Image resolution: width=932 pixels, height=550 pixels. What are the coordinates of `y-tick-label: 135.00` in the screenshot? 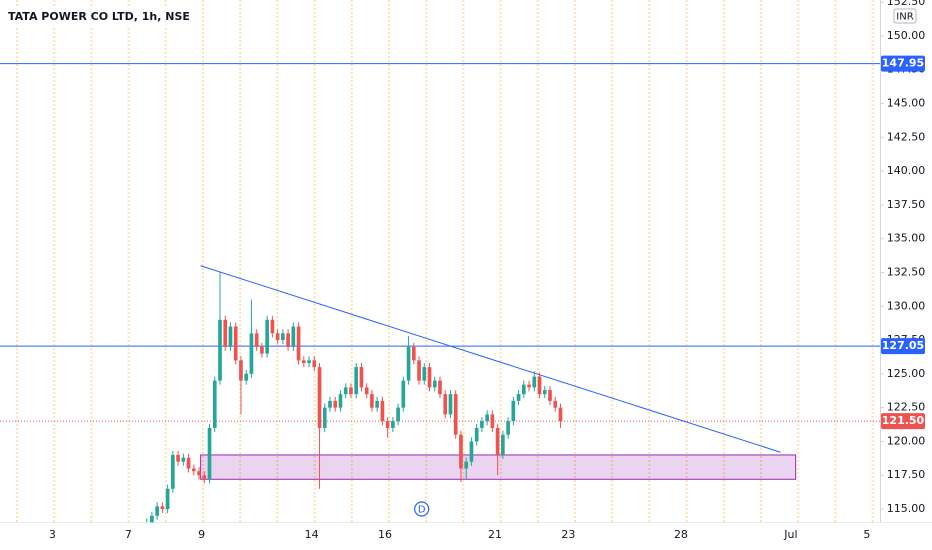 It's located at (906, 238).